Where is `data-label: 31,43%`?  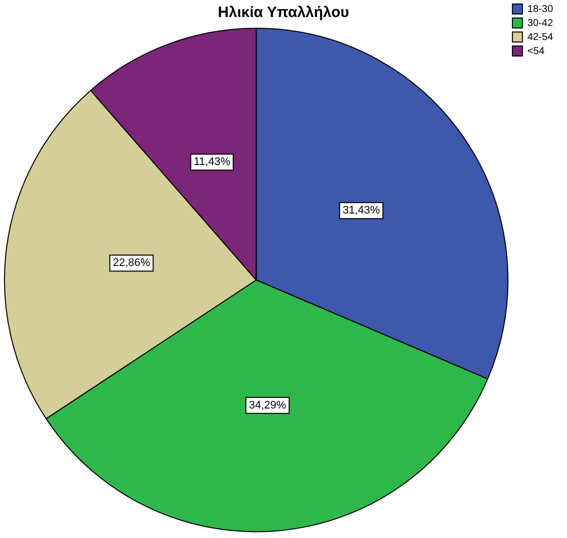
data-label: 31,43% is located at coordinates (361, 210).